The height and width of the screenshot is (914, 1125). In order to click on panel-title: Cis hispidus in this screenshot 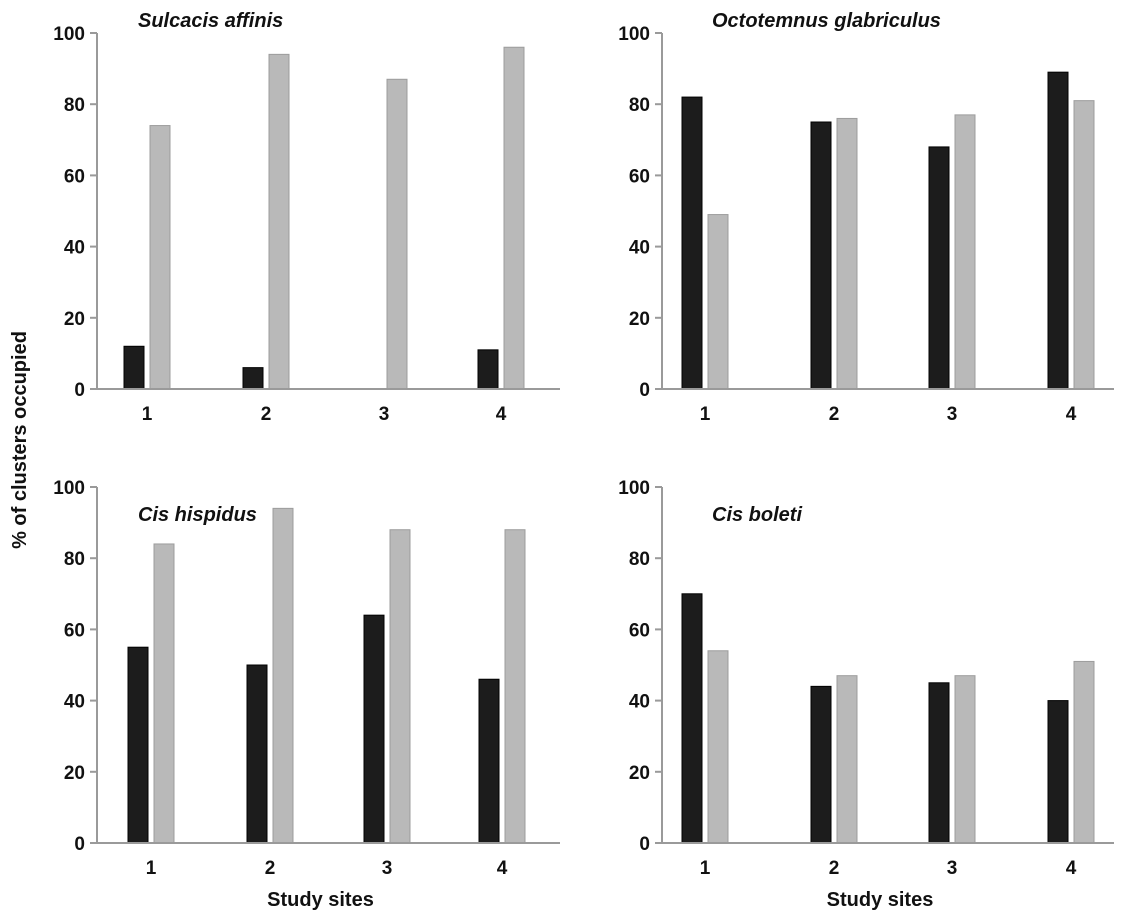, I will do `click(197, 515)`.